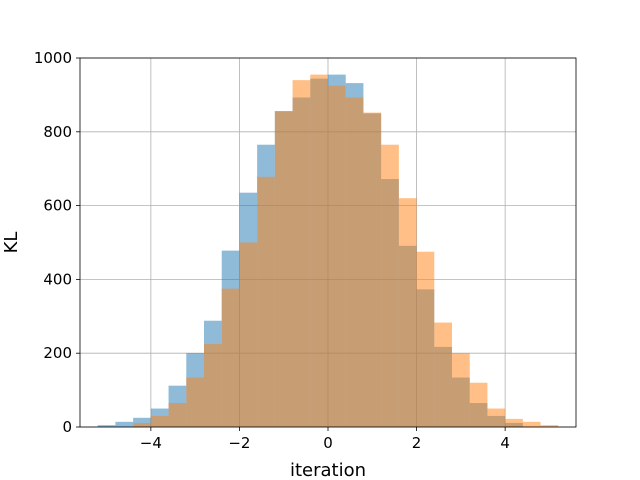 The width and height of the screenshot is (640, 480). I want to click on y-tick-label: 200, so click(57, 353).